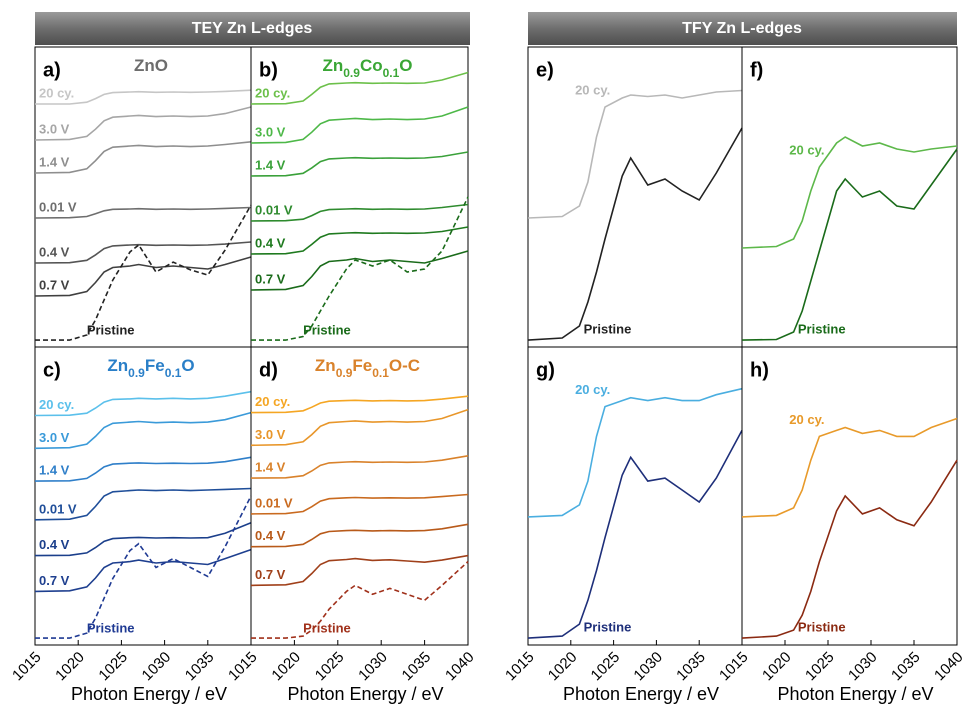 The width and height of the screenshot is (966, 707). What do you see at coordinates (52, 70) in the screenshot?
I see `panel-label: a)` at bounding box center [52, 70].